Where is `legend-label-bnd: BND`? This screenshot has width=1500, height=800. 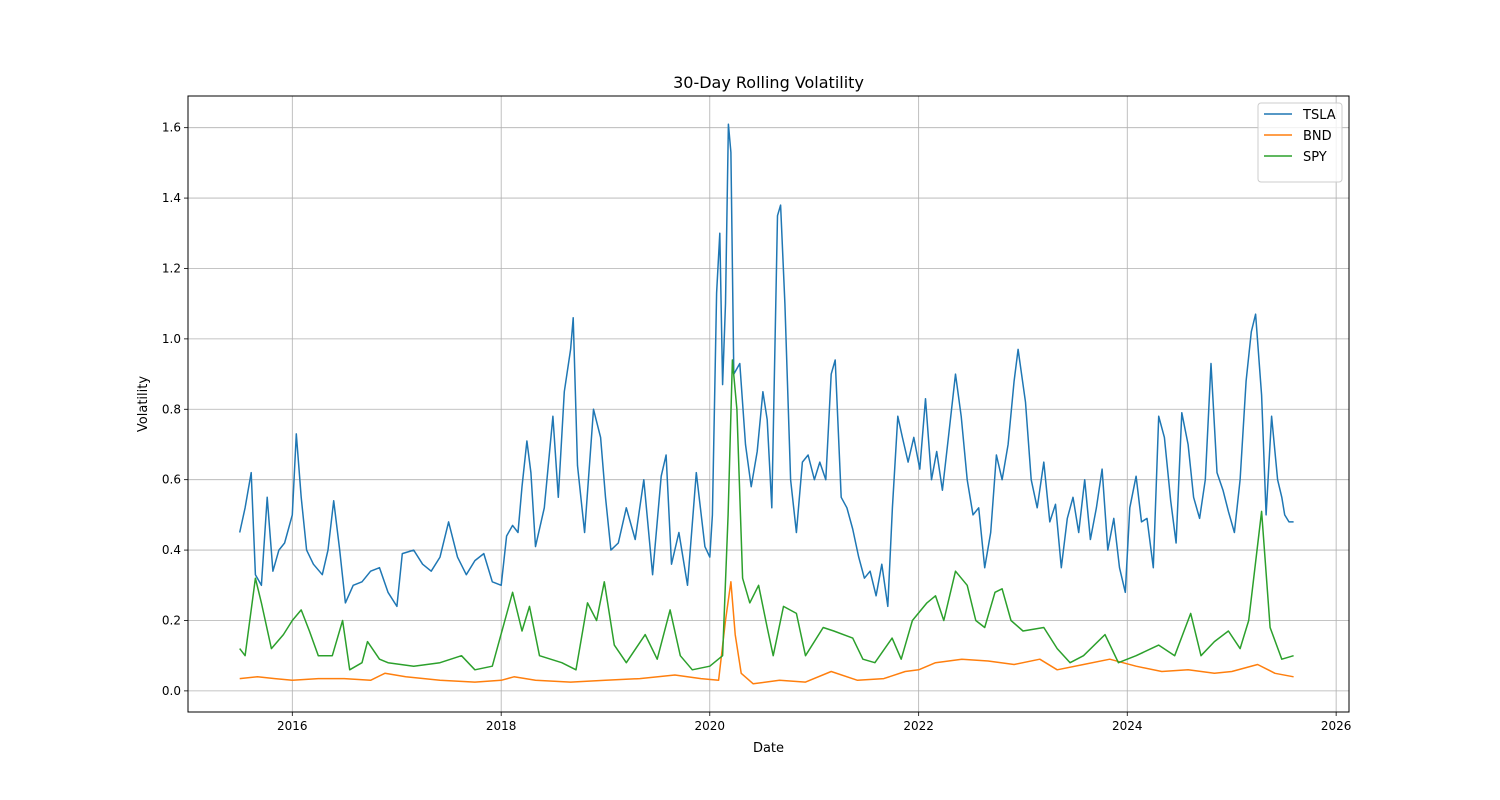
legend-label-bnd: BND is located at coordinates (1317, 136).